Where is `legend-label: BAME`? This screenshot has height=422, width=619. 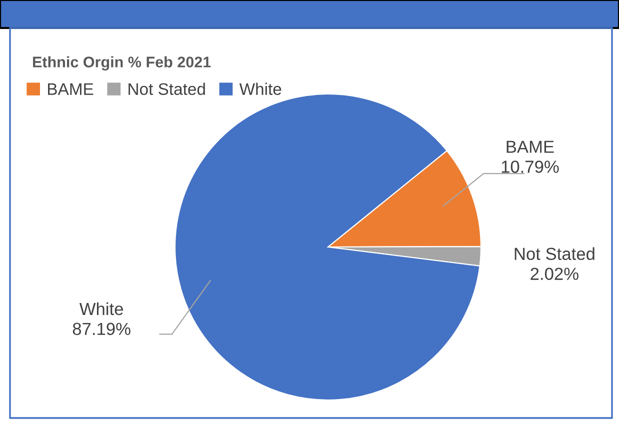 legend-label: BAME is located at coordinates (71, 89).